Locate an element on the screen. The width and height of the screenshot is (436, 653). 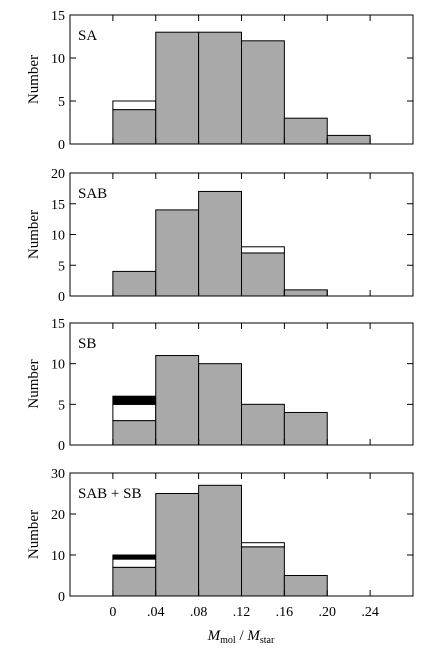
x-tick-label: .04 is located at coordinates (156, 612).